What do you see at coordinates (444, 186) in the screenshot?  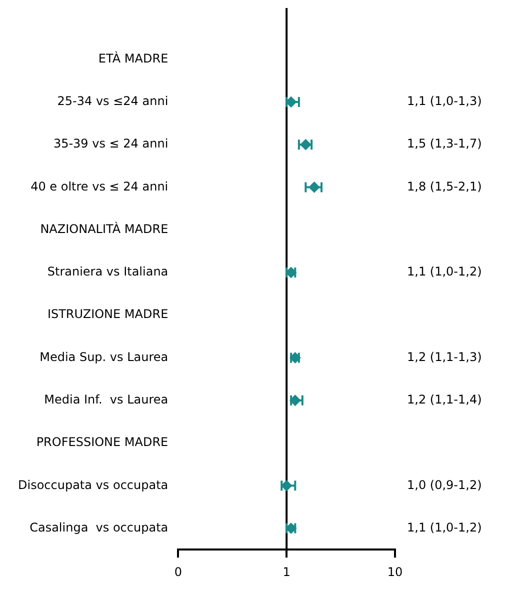 I see `data-label: 1,8 (1,5-2,1)` at bounding box center [444, 186].